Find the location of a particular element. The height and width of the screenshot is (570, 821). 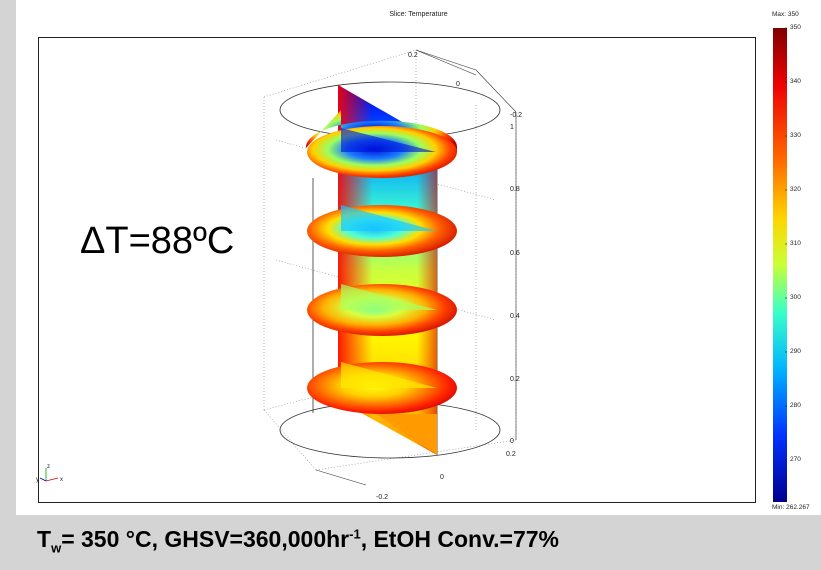

z-tick-label: 0 is located at coordinates (512, 441).